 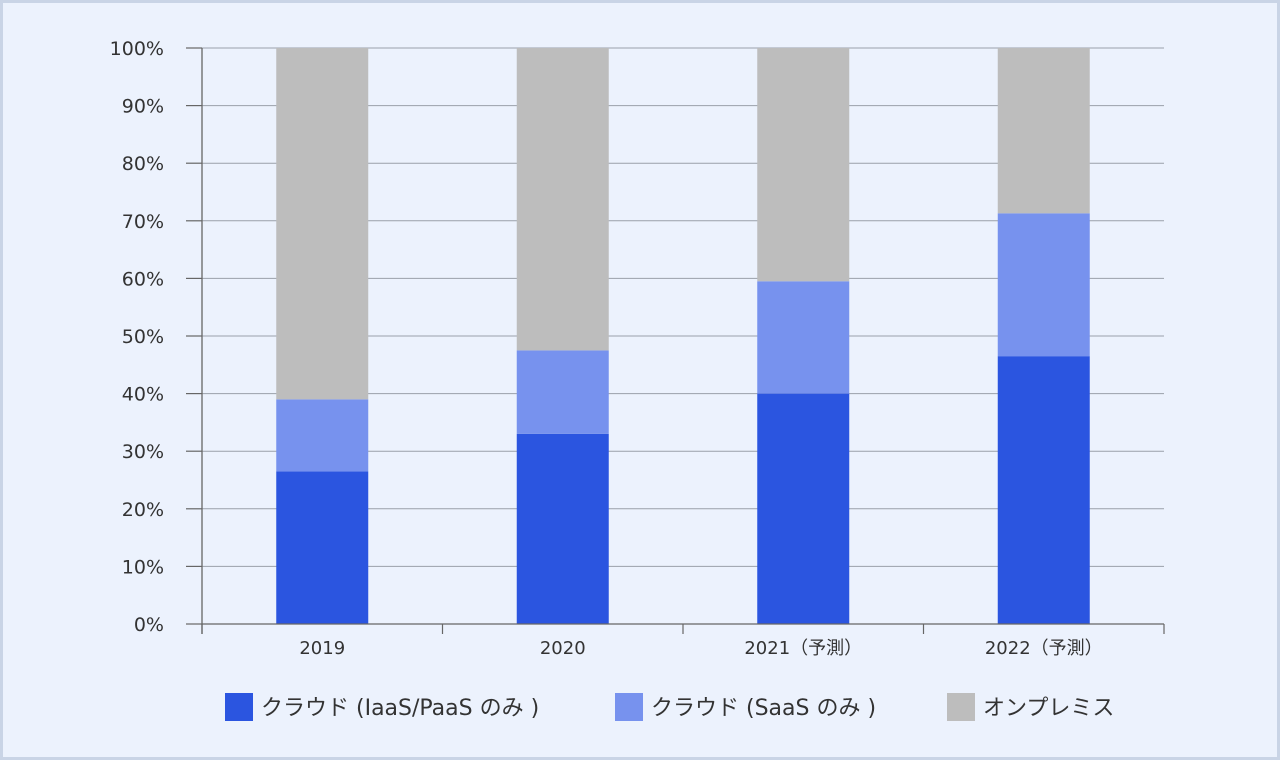 What do you see at coordinates (143, 107) in the screenshot?
I see `y-tick-label: 90%` at bounding box center [143, 107].